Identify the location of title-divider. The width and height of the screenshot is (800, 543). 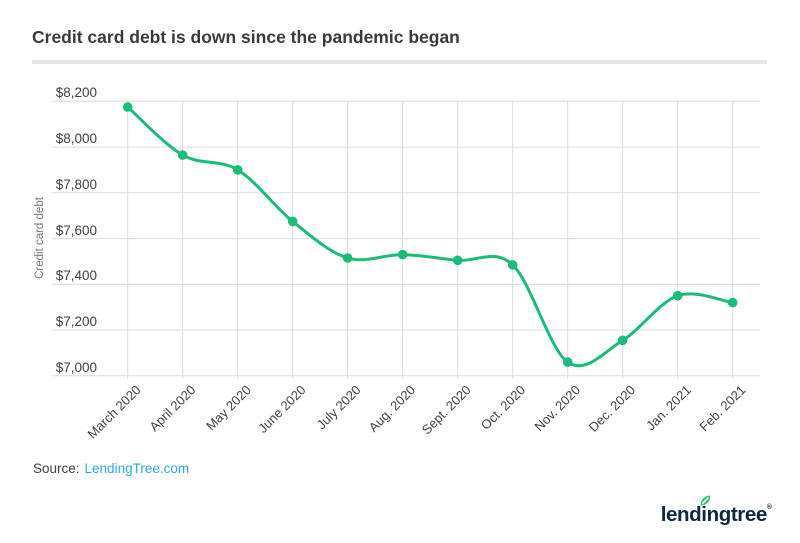
(399, 62).